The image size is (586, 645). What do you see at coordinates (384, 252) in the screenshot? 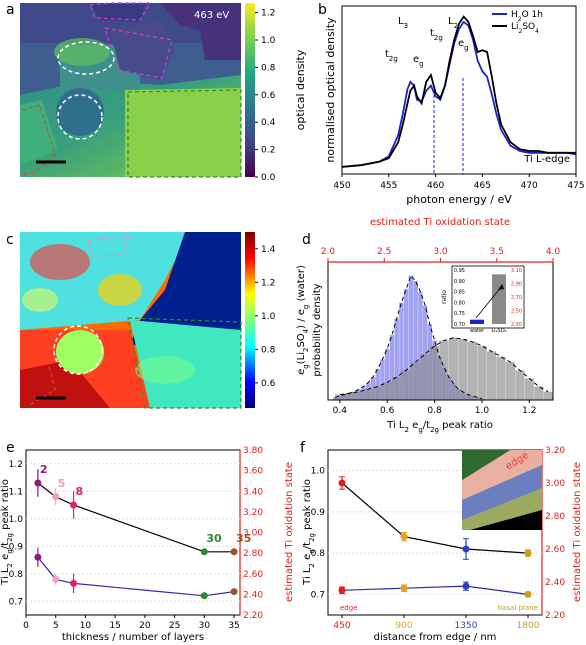
I see `chart-d-top-xtick-label: 2.5` at bounding box center [384, 252].